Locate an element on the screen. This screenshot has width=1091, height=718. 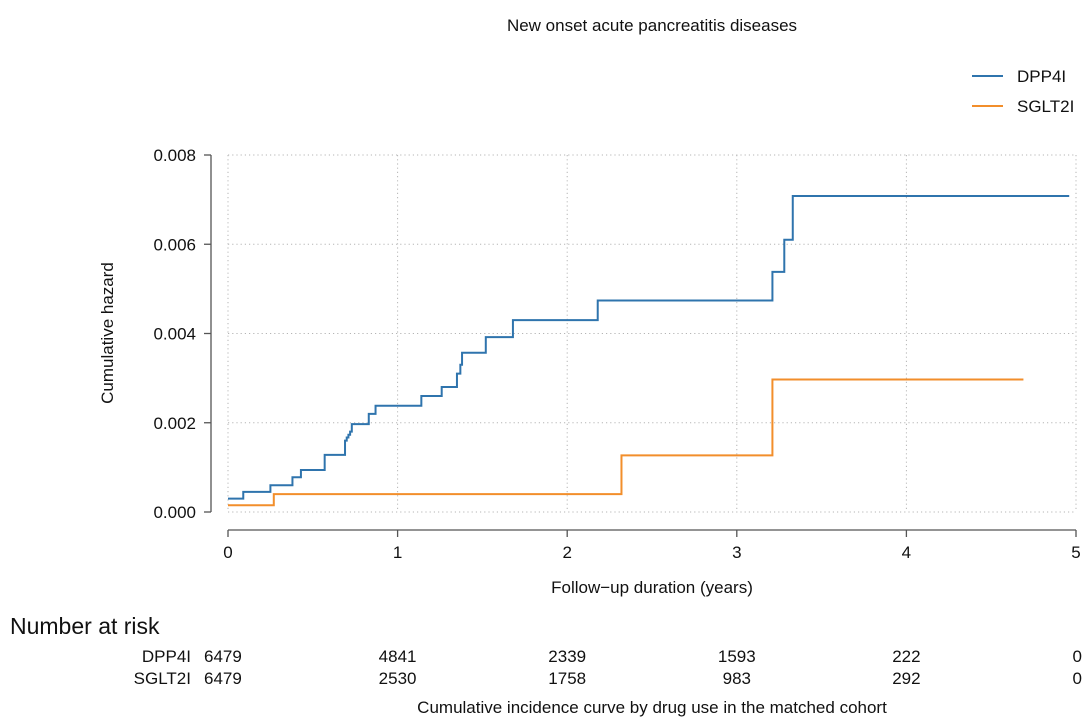
risk-count: 983 is located at coordinates (737, 678).